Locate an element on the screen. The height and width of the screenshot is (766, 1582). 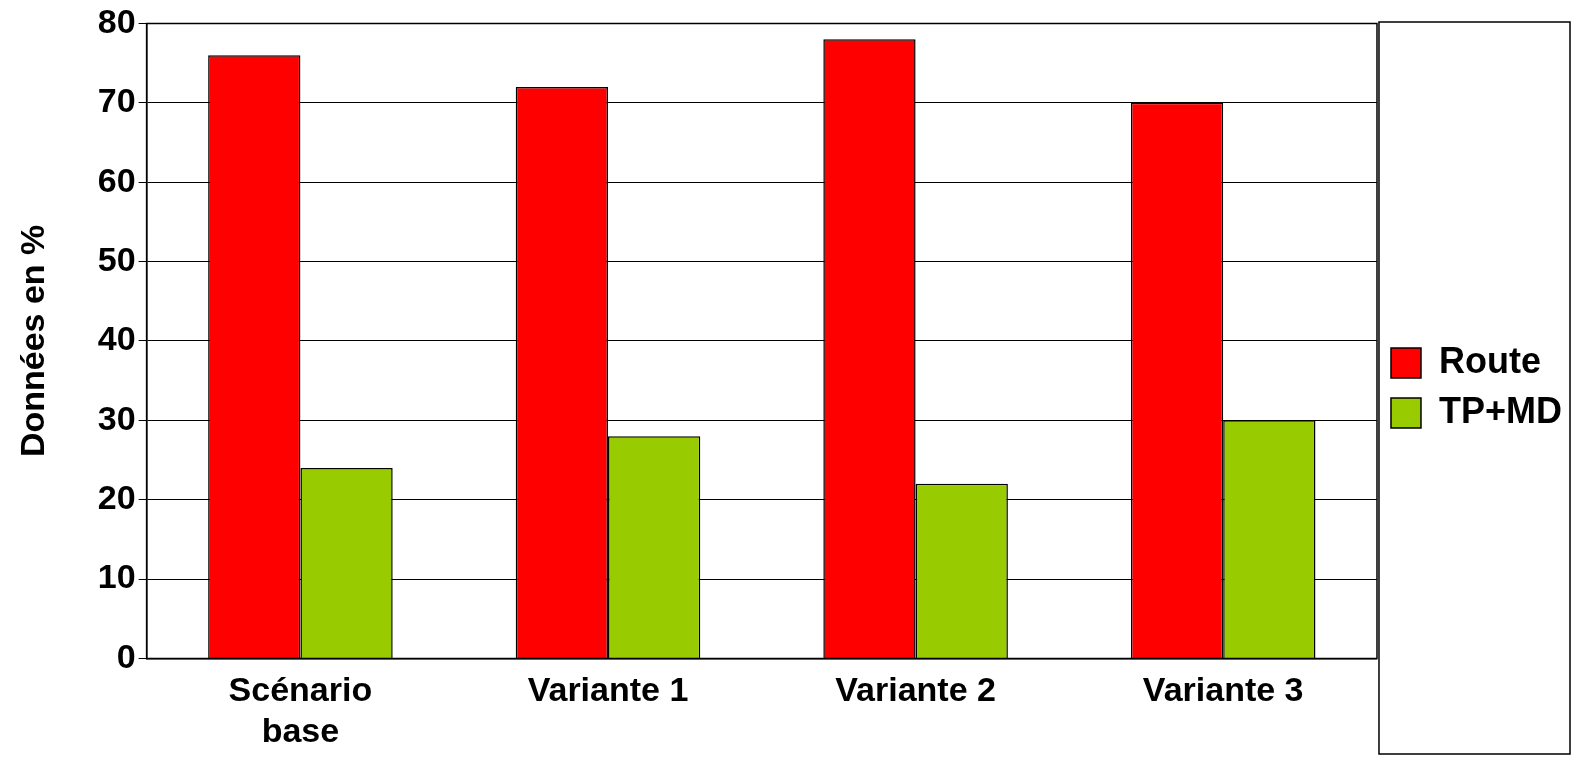
y-axis-title: Données en % is located at coordinates (31, 341).